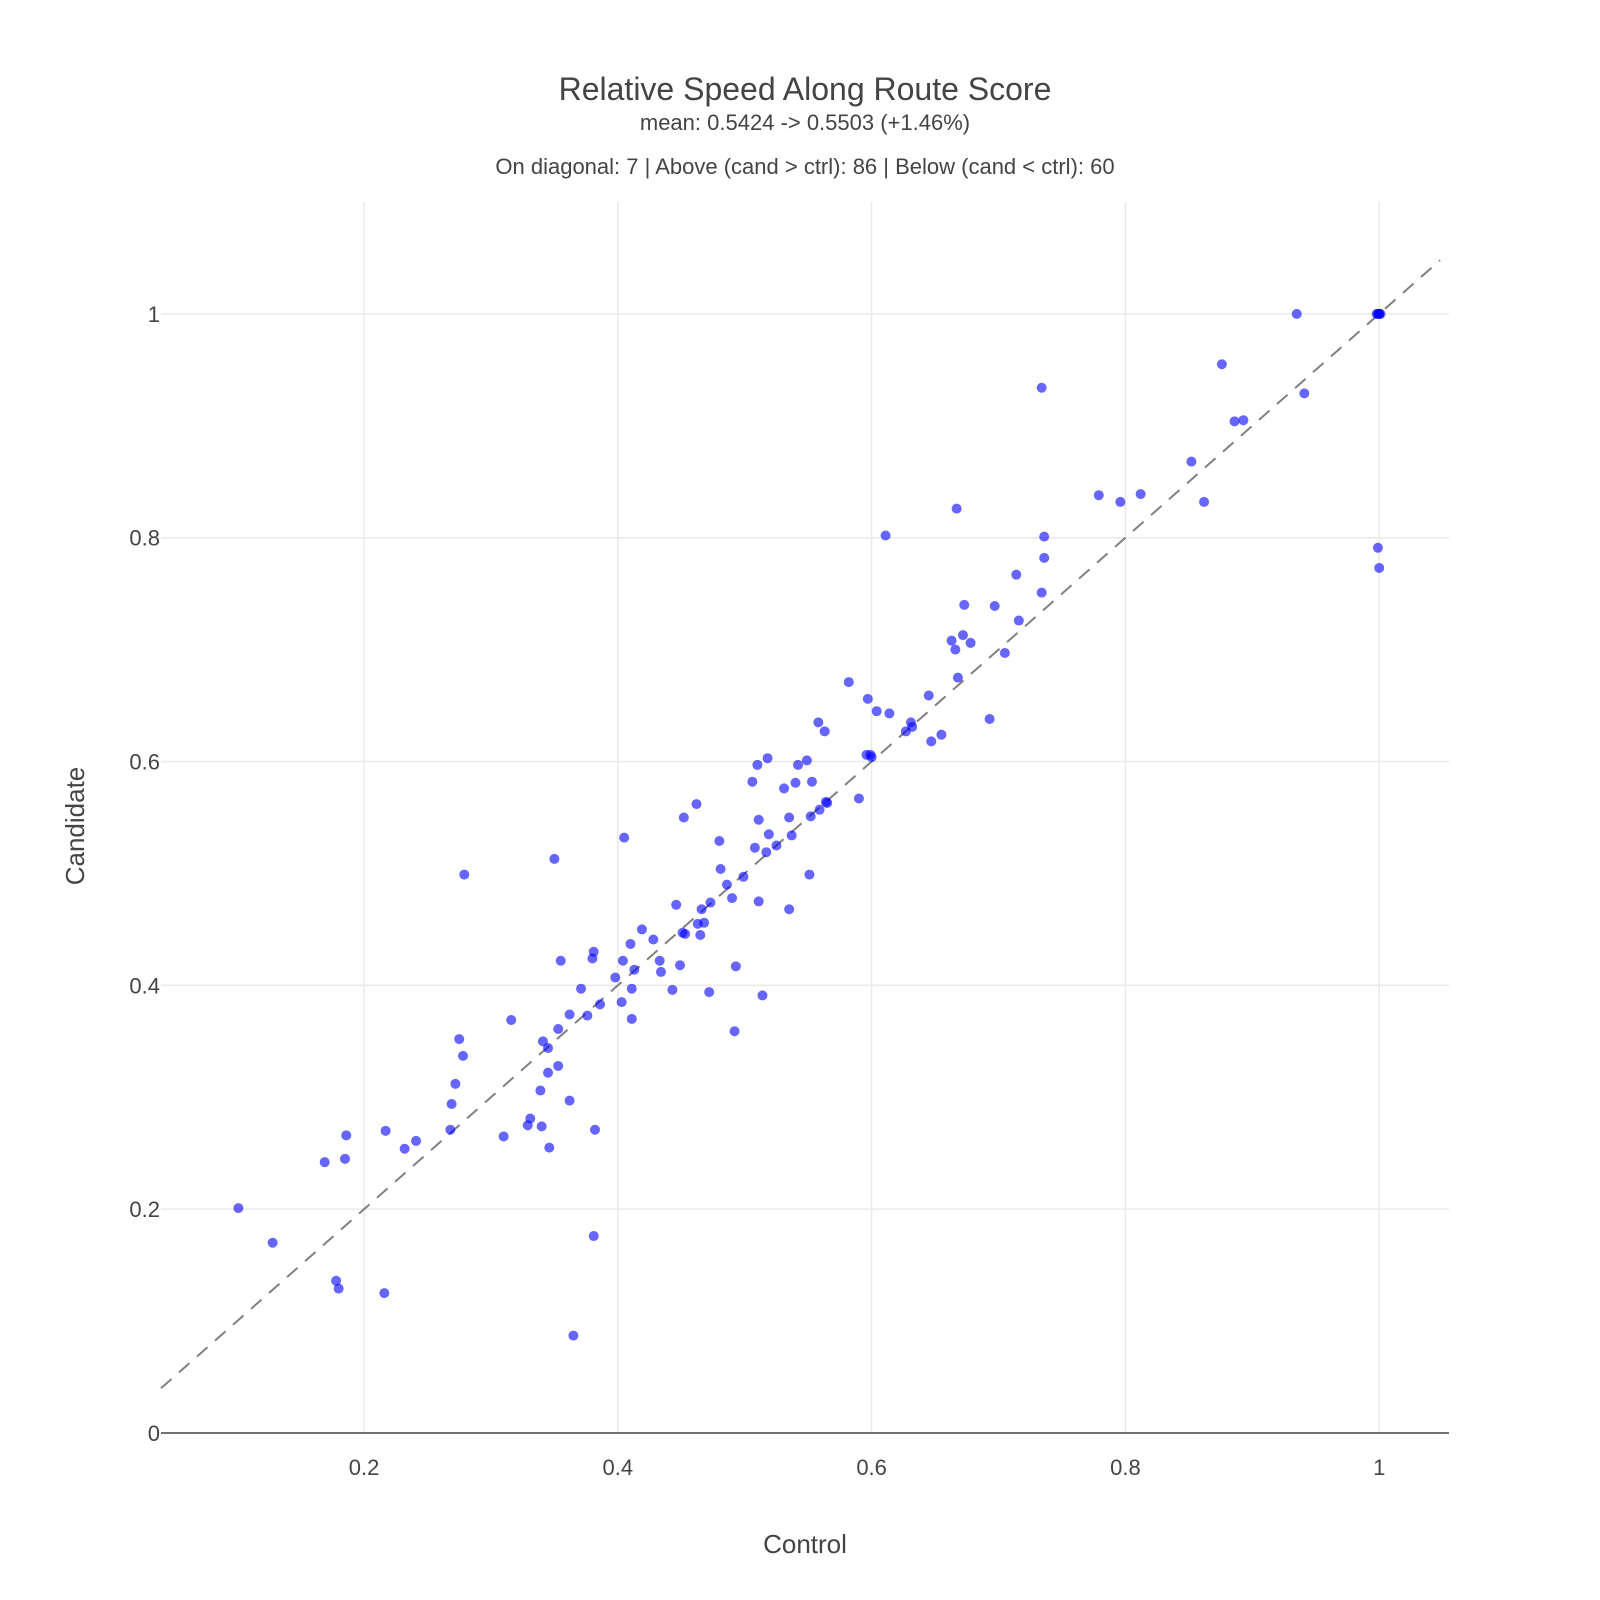  I want to click on x-tick-label: 0.8, so click(1125, 1467).